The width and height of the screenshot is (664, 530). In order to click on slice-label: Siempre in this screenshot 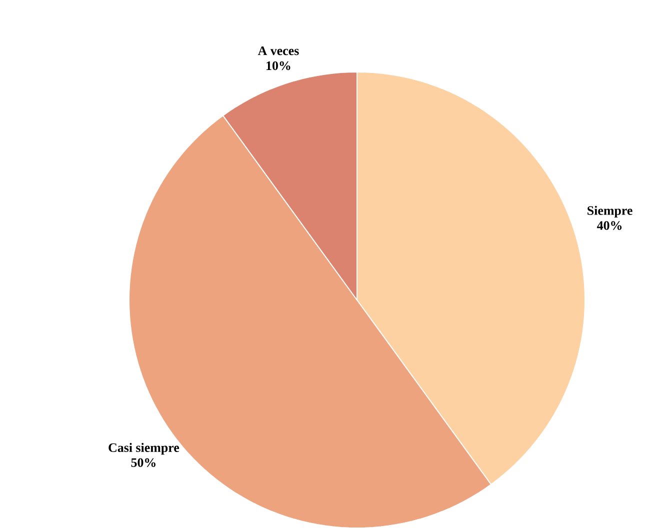, I will do `click(610, 212)`.